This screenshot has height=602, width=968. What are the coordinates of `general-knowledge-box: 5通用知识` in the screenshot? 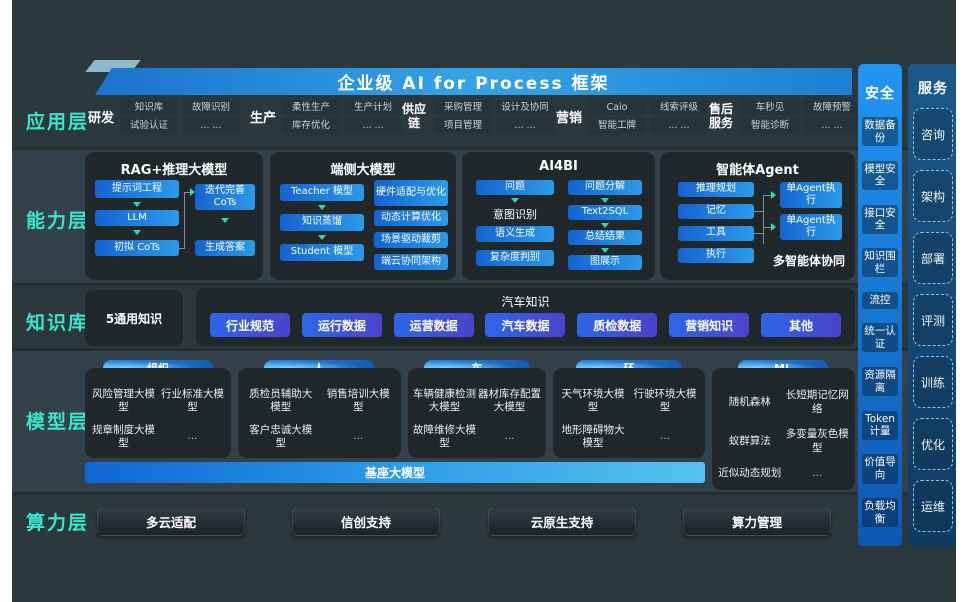 It's located at (134, 318).